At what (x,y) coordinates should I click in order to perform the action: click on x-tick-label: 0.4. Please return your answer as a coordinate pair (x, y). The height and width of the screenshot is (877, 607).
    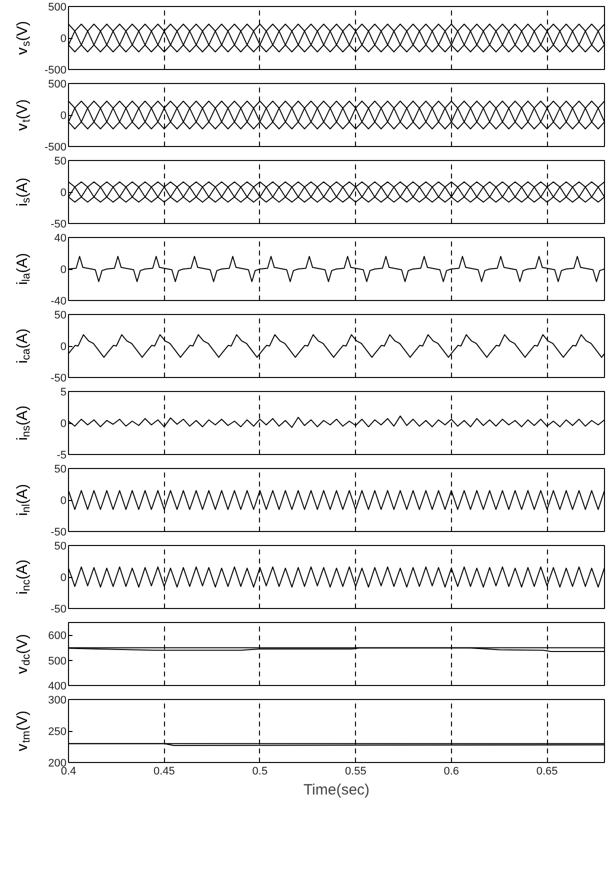
    Looking at the image, I should click on (68, 772).